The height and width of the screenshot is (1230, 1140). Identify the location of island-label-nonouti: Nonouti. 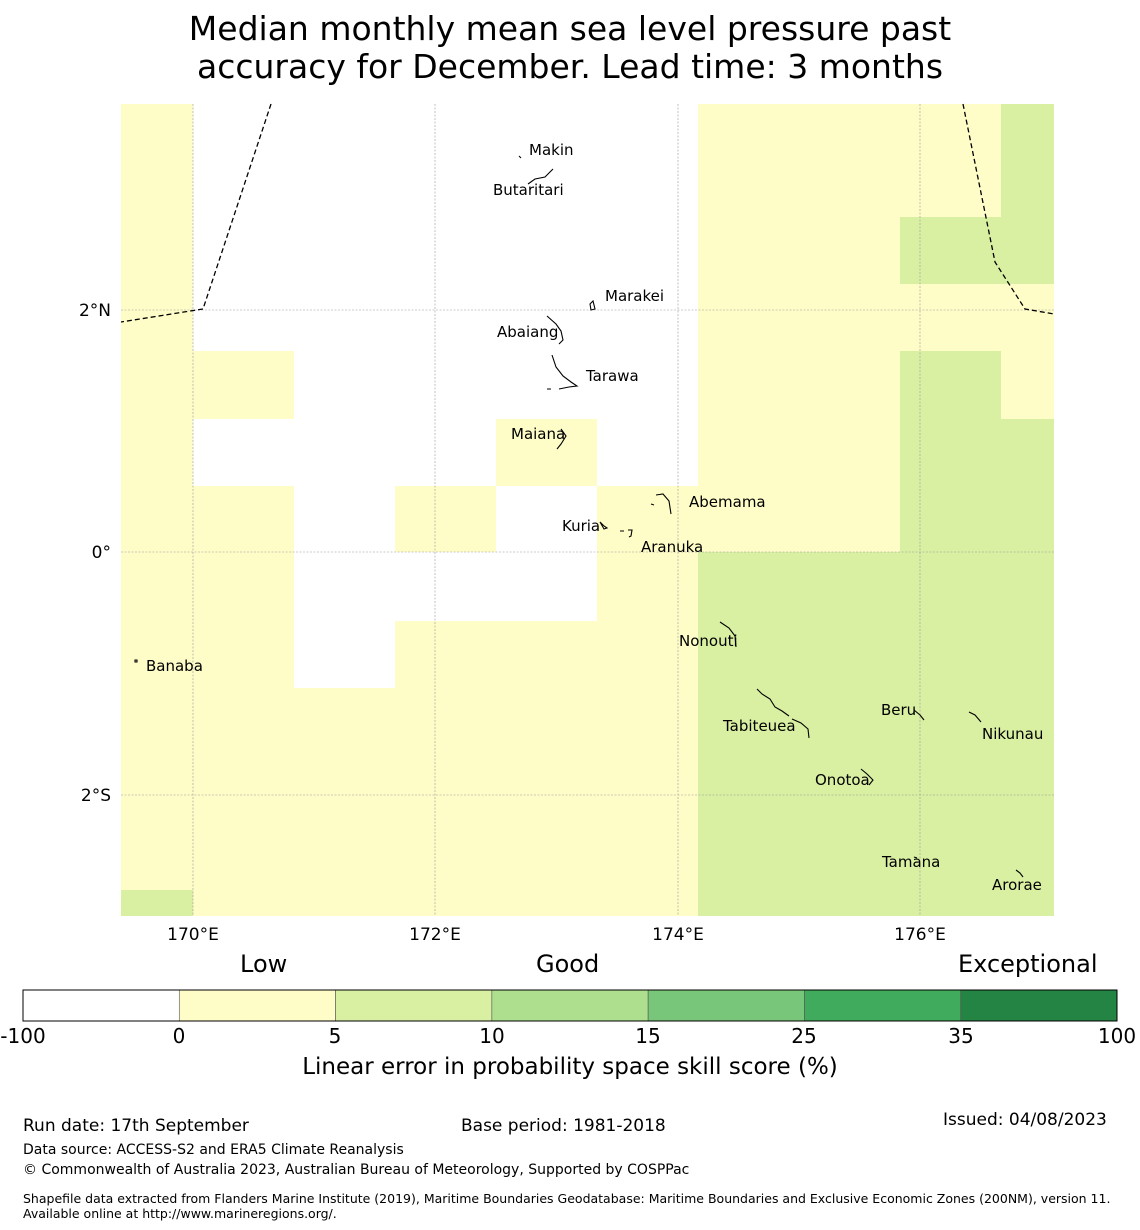
(708, 641).